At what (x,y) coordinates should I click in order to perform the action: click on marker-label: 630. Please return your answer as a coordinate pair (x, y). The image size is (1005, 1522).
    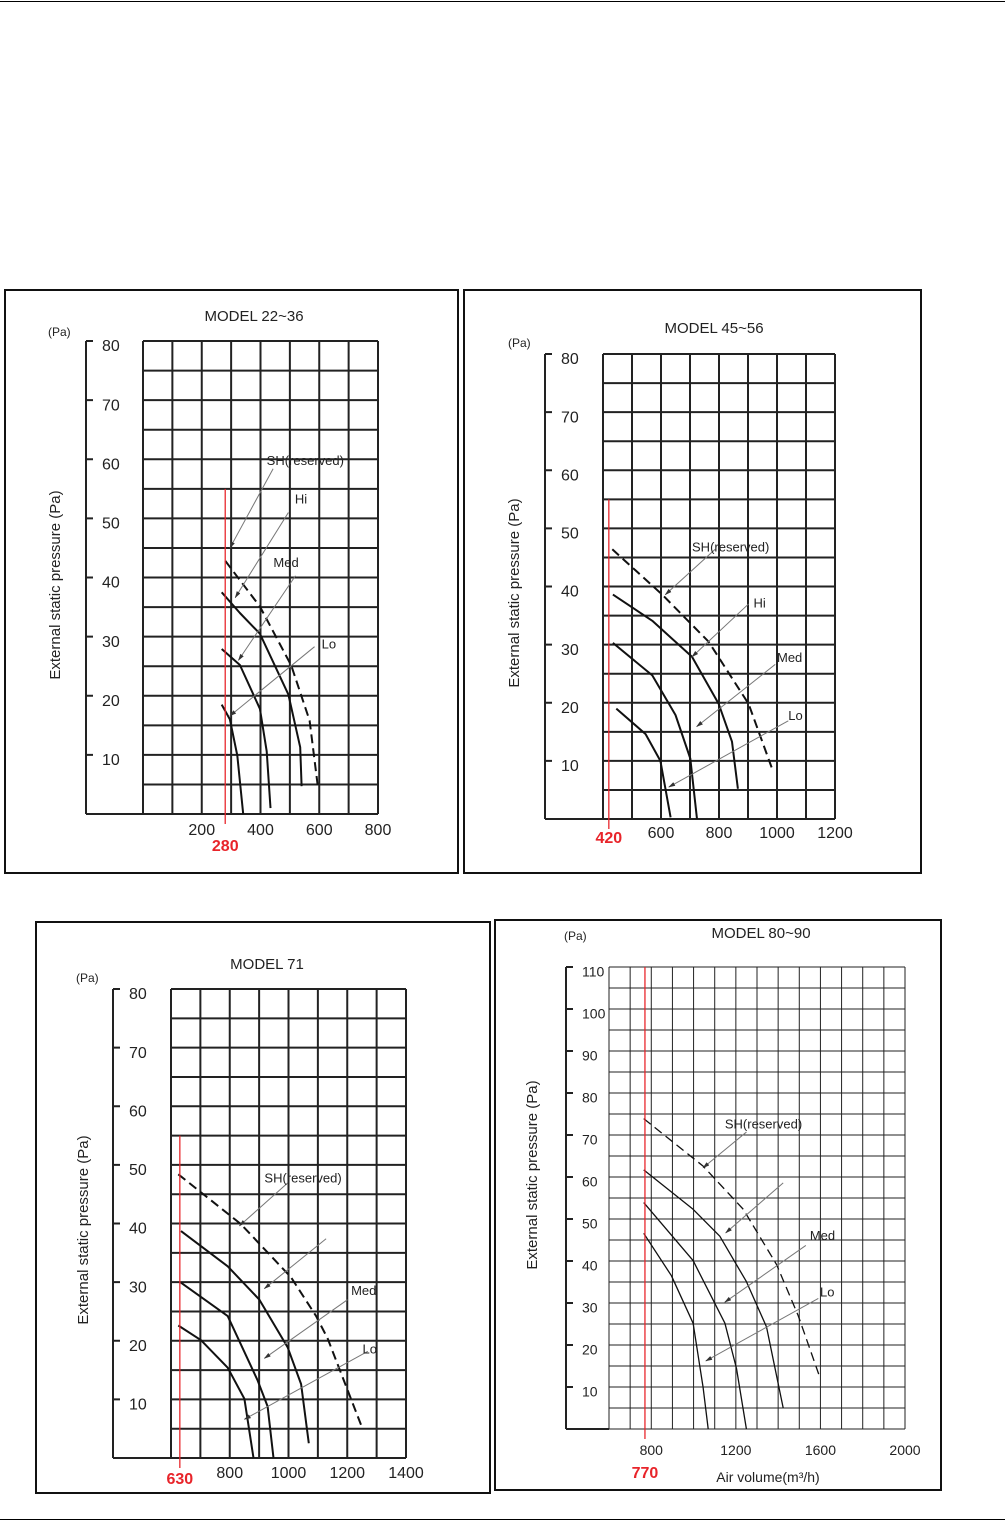
    Looking at the image, I should click on (179, 1479).